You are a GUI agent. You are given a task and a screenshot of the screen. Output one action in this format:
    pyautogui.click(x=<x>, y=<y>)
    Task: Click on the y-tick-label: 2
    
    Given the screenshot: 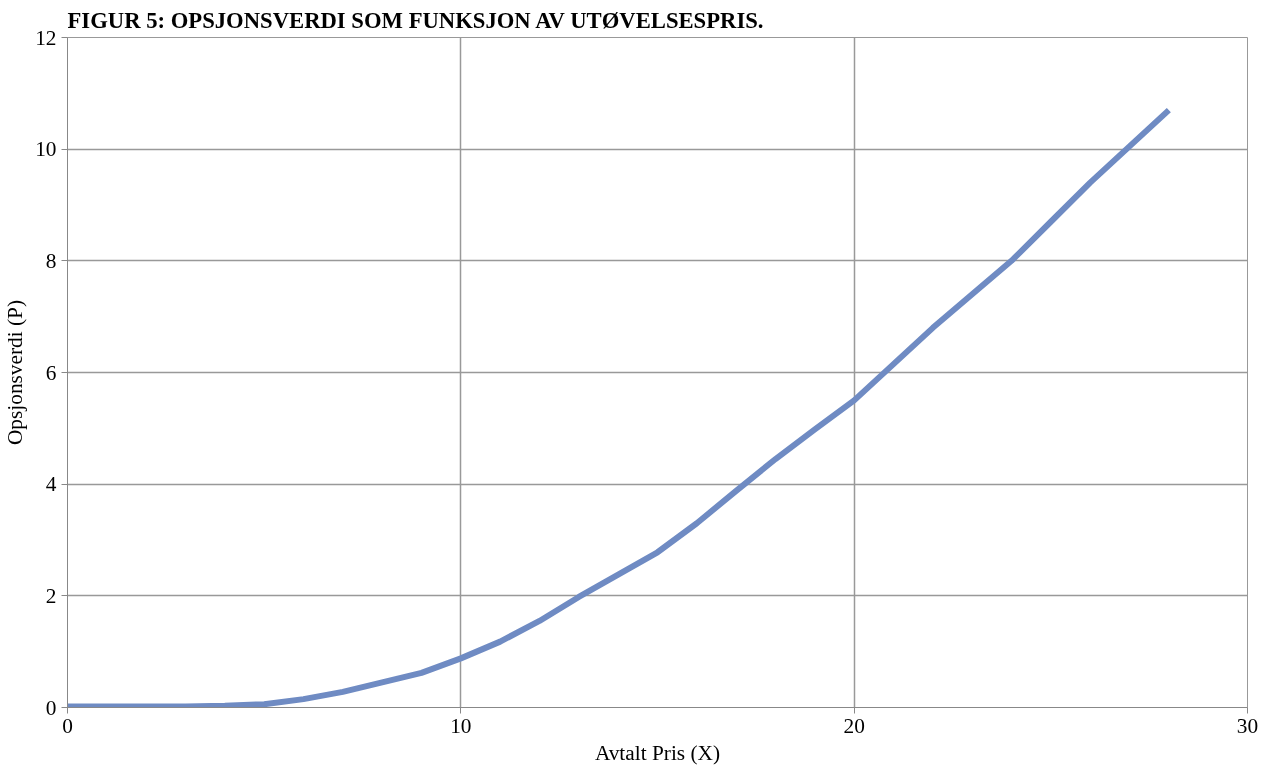 What is the action you would take?
    pyautogui.click(x=51, y=595)
    